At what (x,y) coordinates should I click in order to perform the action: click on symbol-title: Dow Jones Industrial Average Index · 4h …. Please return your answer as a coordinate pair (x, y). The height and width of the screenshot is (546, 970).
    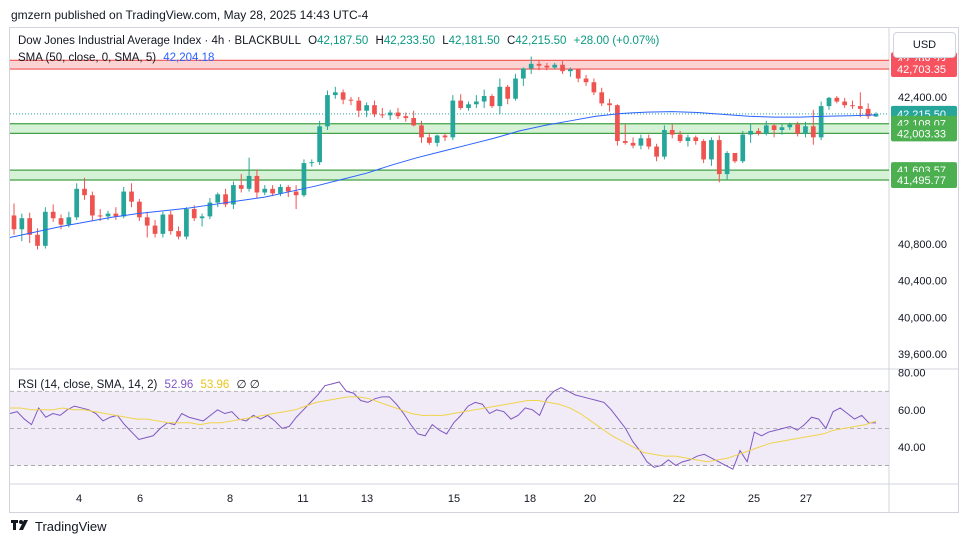
    Looking at the image, I should click on (159, 41).